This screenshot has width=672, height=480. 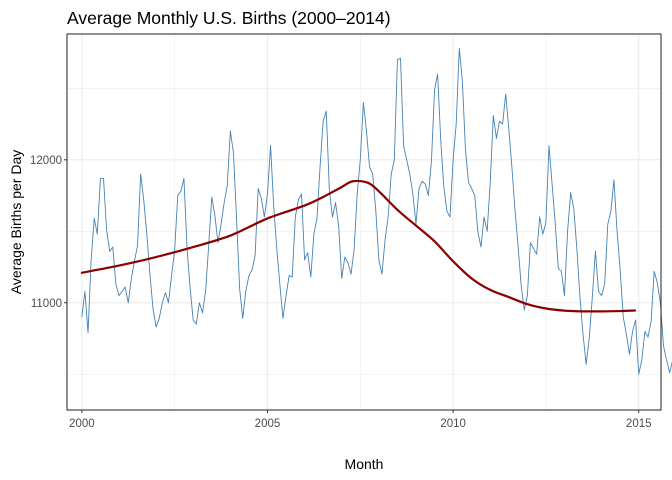 What do you see at coordinates (364, 464) in the screenshot?
I see `x-axis-title: Month` at bounding box center [364, 464].